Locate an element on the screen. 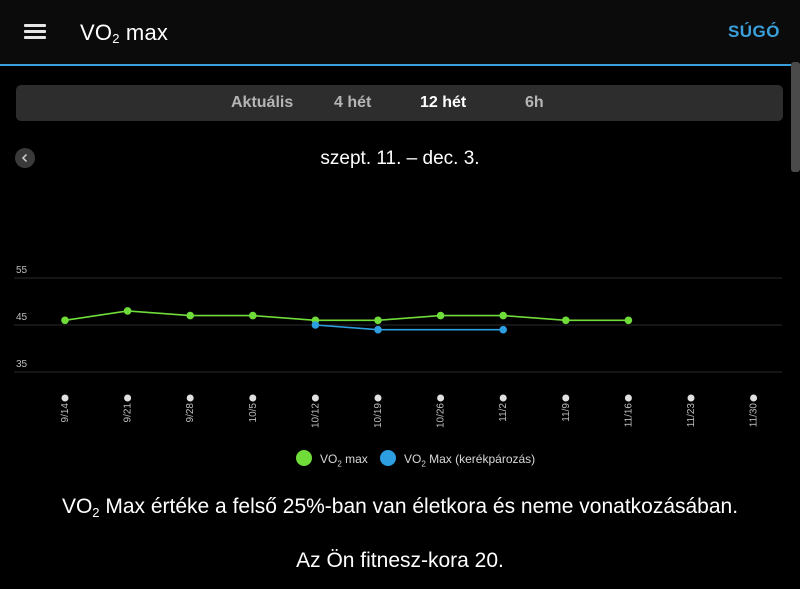 The width and height of the screenshot is (800, 589). legend-label-cycling: VO2 Max (kerékpározás) is located at coordinates (470, 460).